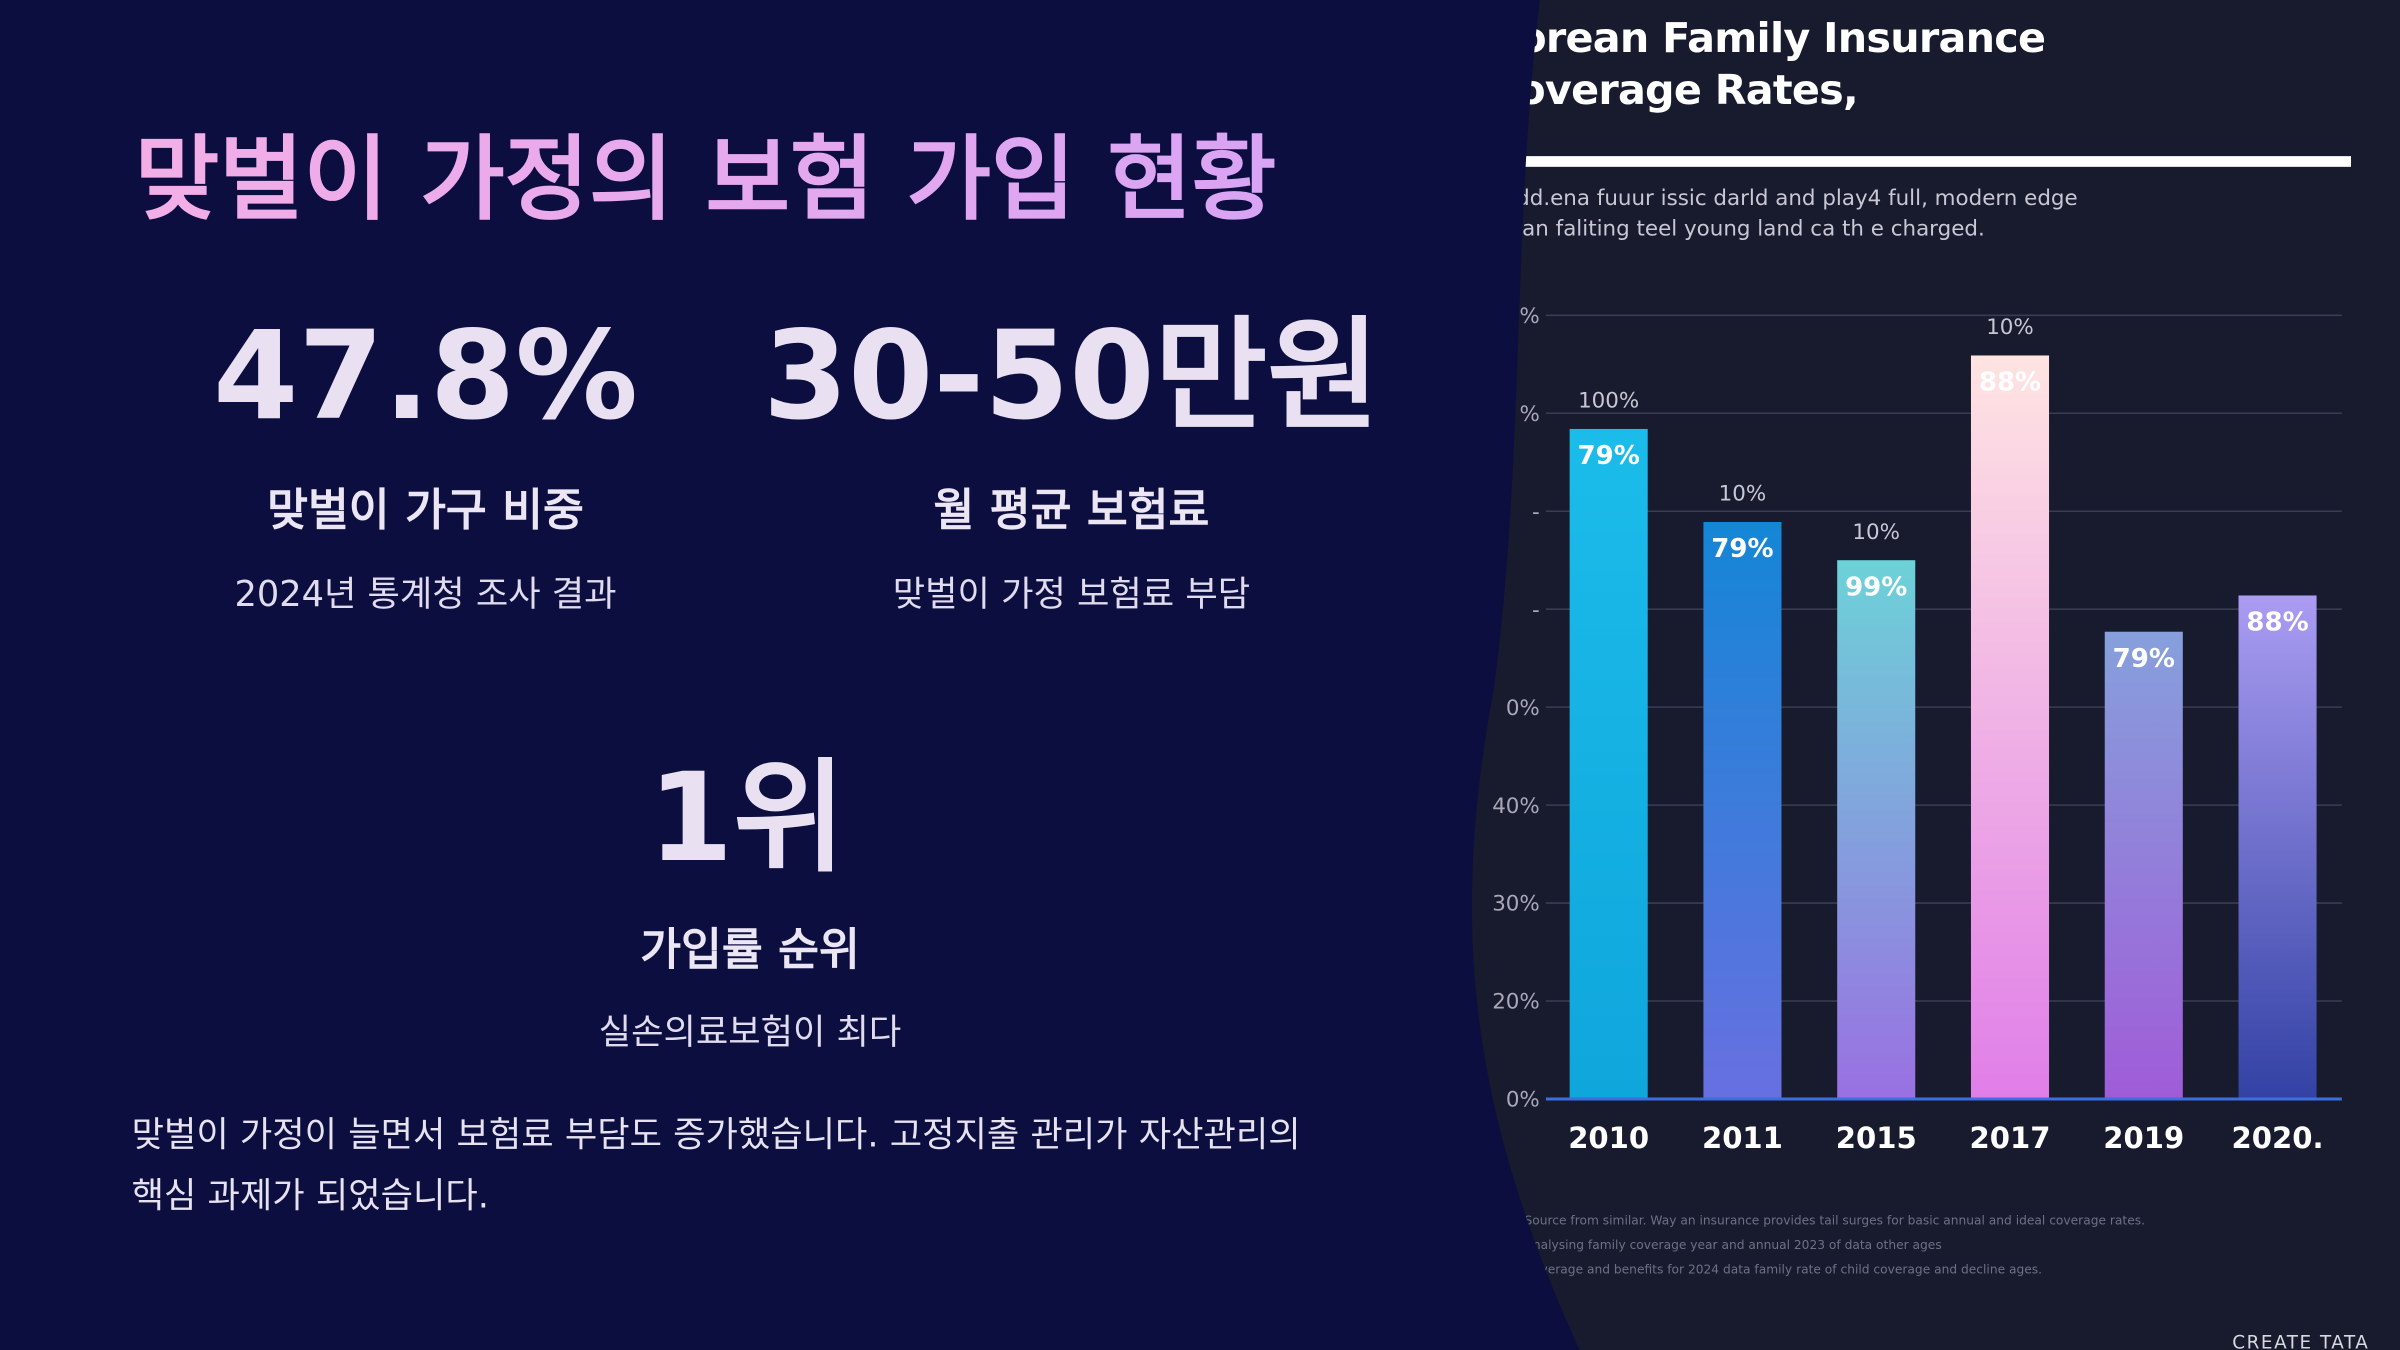  I want to click on chart-title: Korean Family Insurance, so click(1766, 38).